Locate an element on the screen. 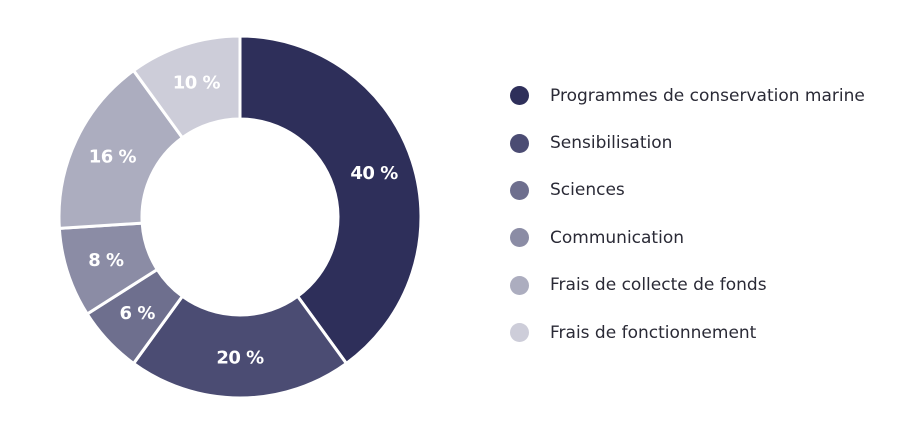 This screenshot has width=912, height=430. slice-frais-de-fonctionnement is located at coordinates (187, 87).